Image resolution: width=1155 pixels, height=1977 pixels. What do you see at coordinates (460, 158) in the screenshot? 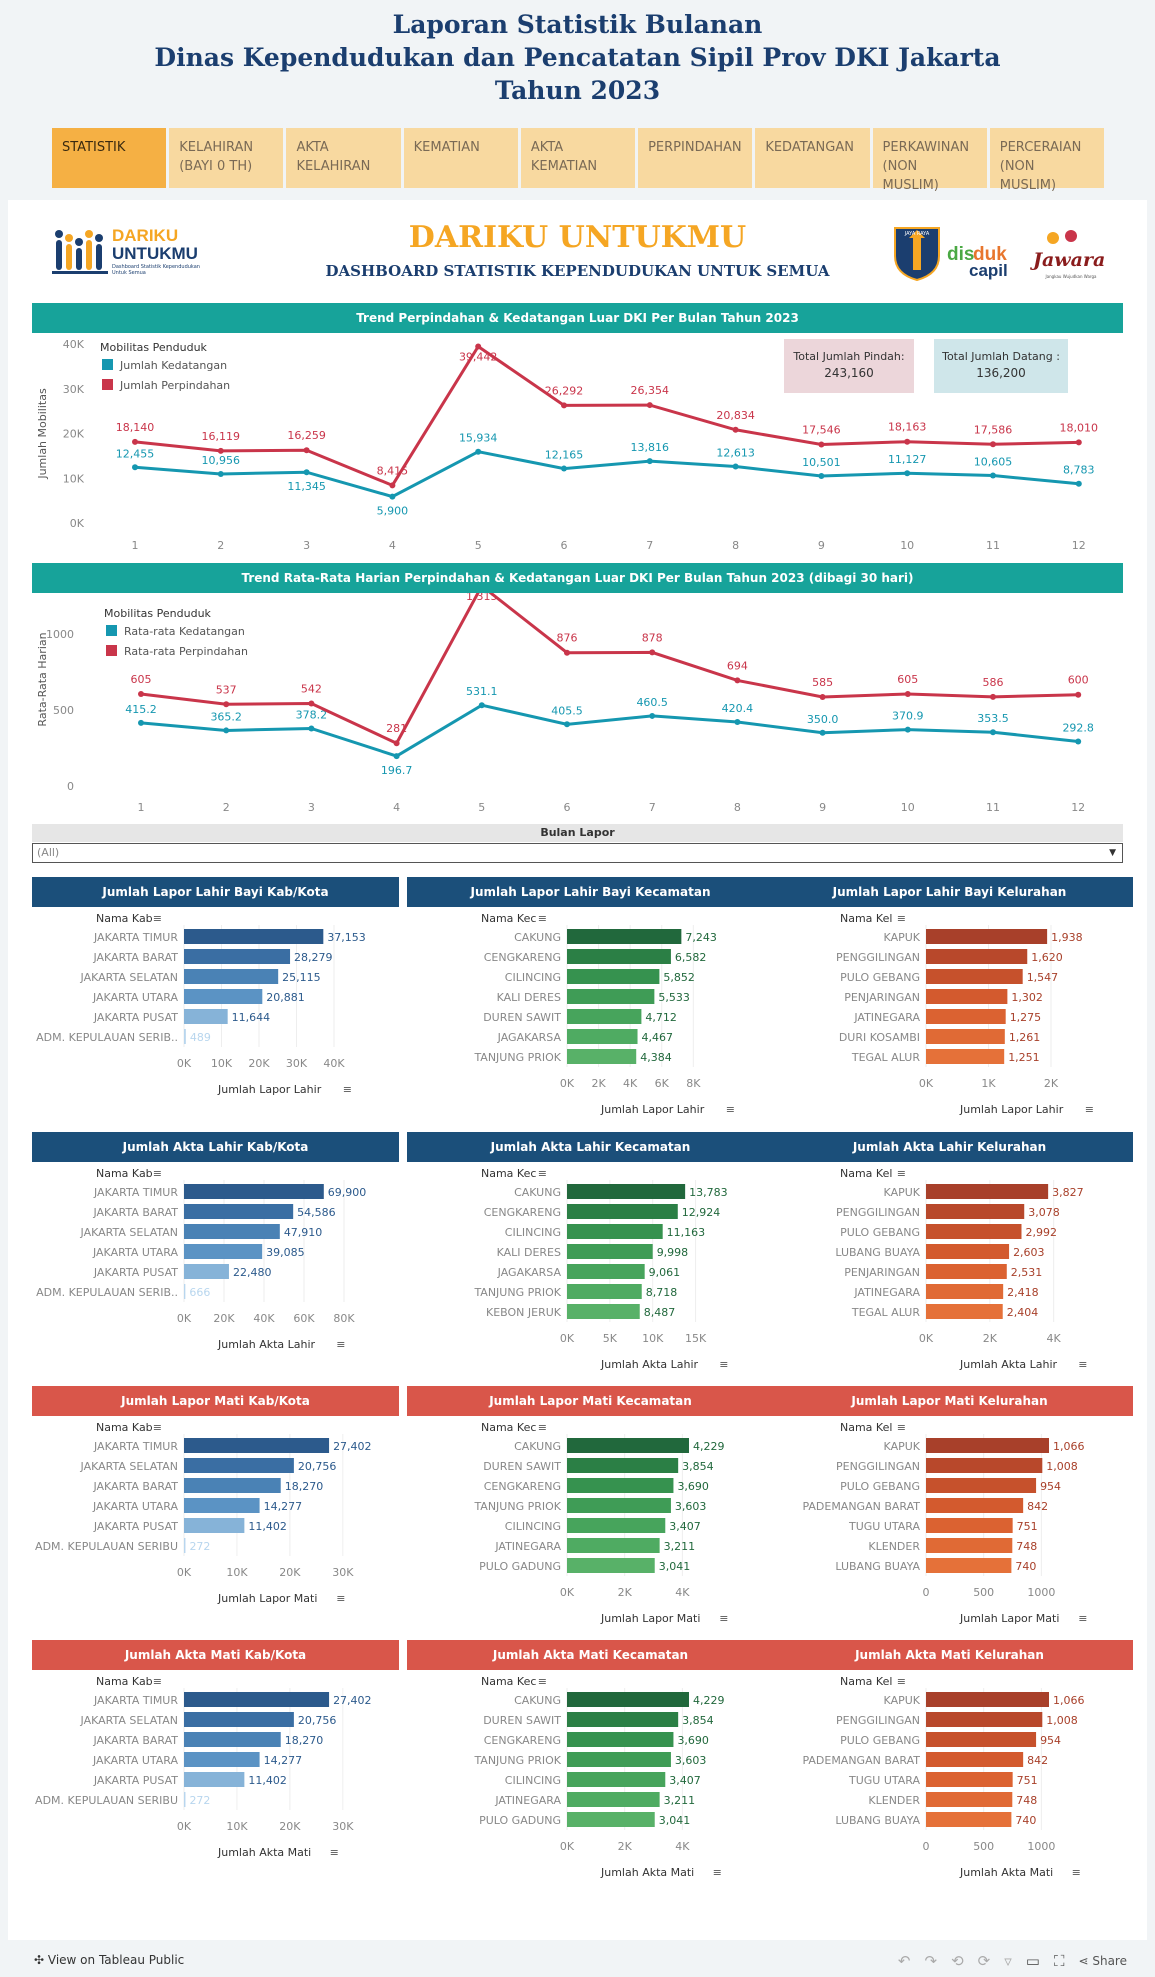
I see `tab-kematian: KEMATIAN` at bounding box center [460, 158].